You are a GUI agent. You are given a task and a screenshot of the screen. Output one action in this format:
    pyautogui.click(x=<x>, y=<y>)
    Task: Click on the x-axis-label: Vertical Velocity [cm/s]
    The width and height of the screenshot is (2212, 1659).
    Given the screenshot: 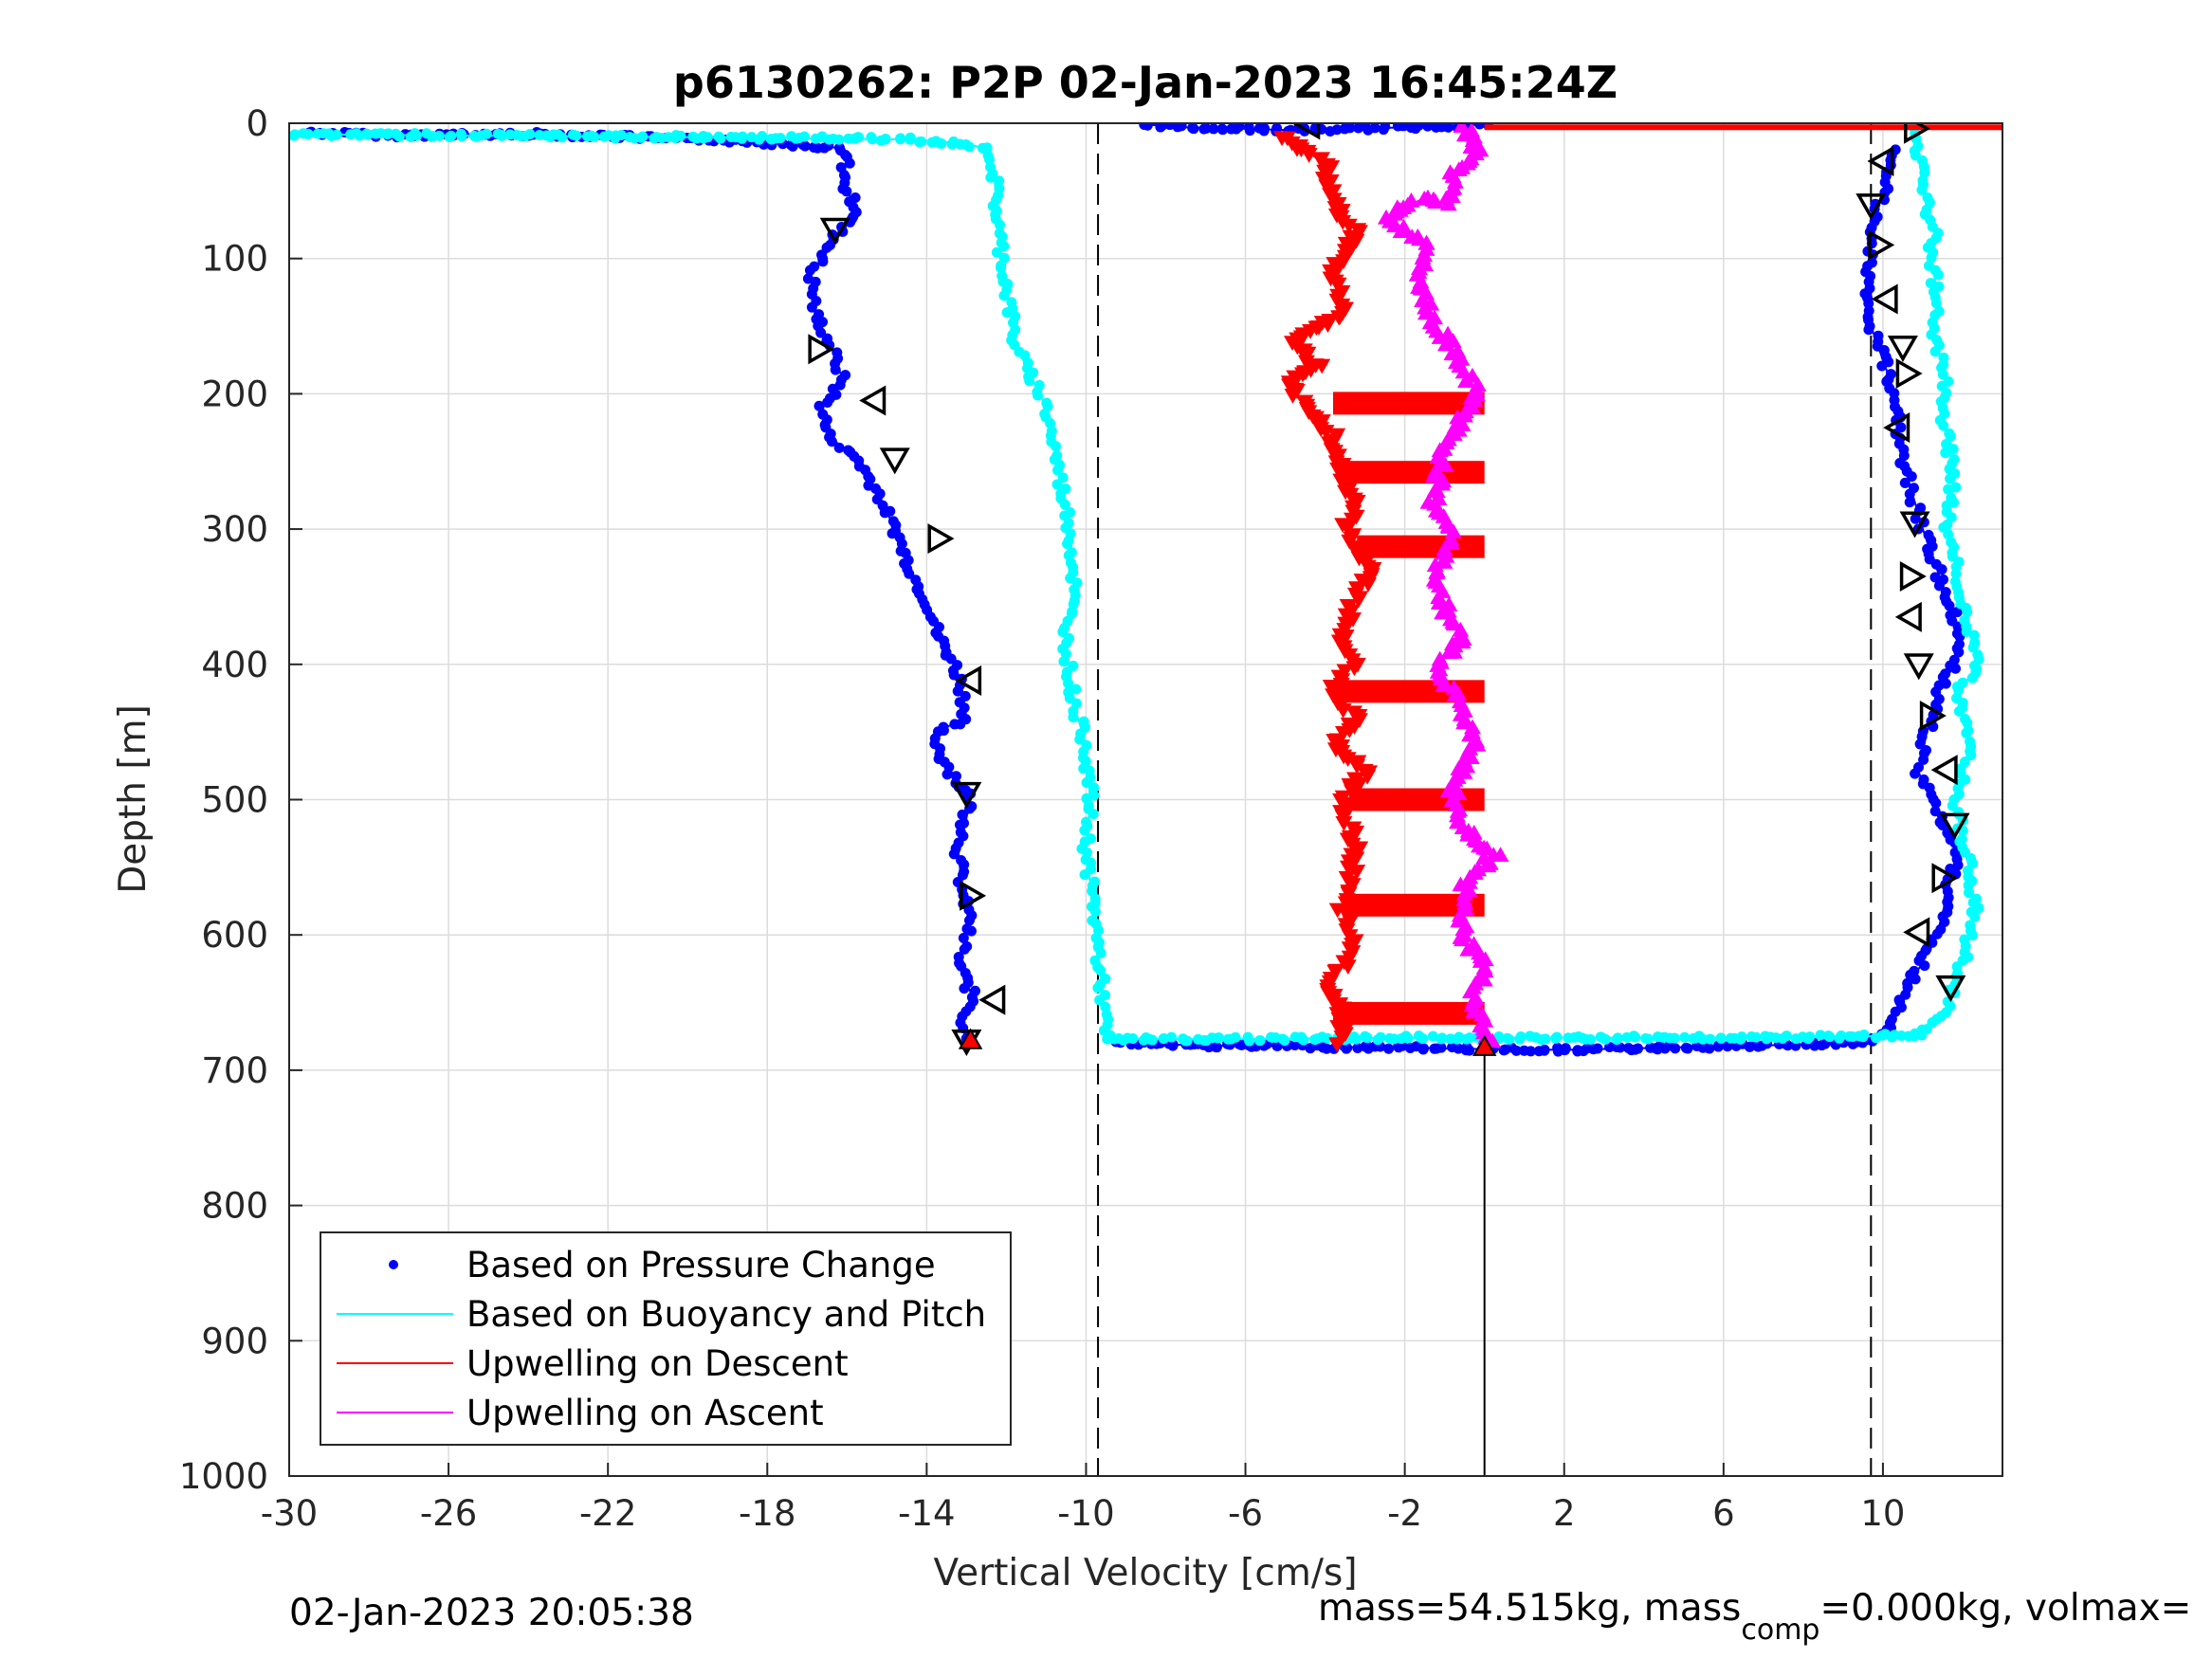 What is the action you would take?
    pyautogui.click(x=1145, y=1573)
    